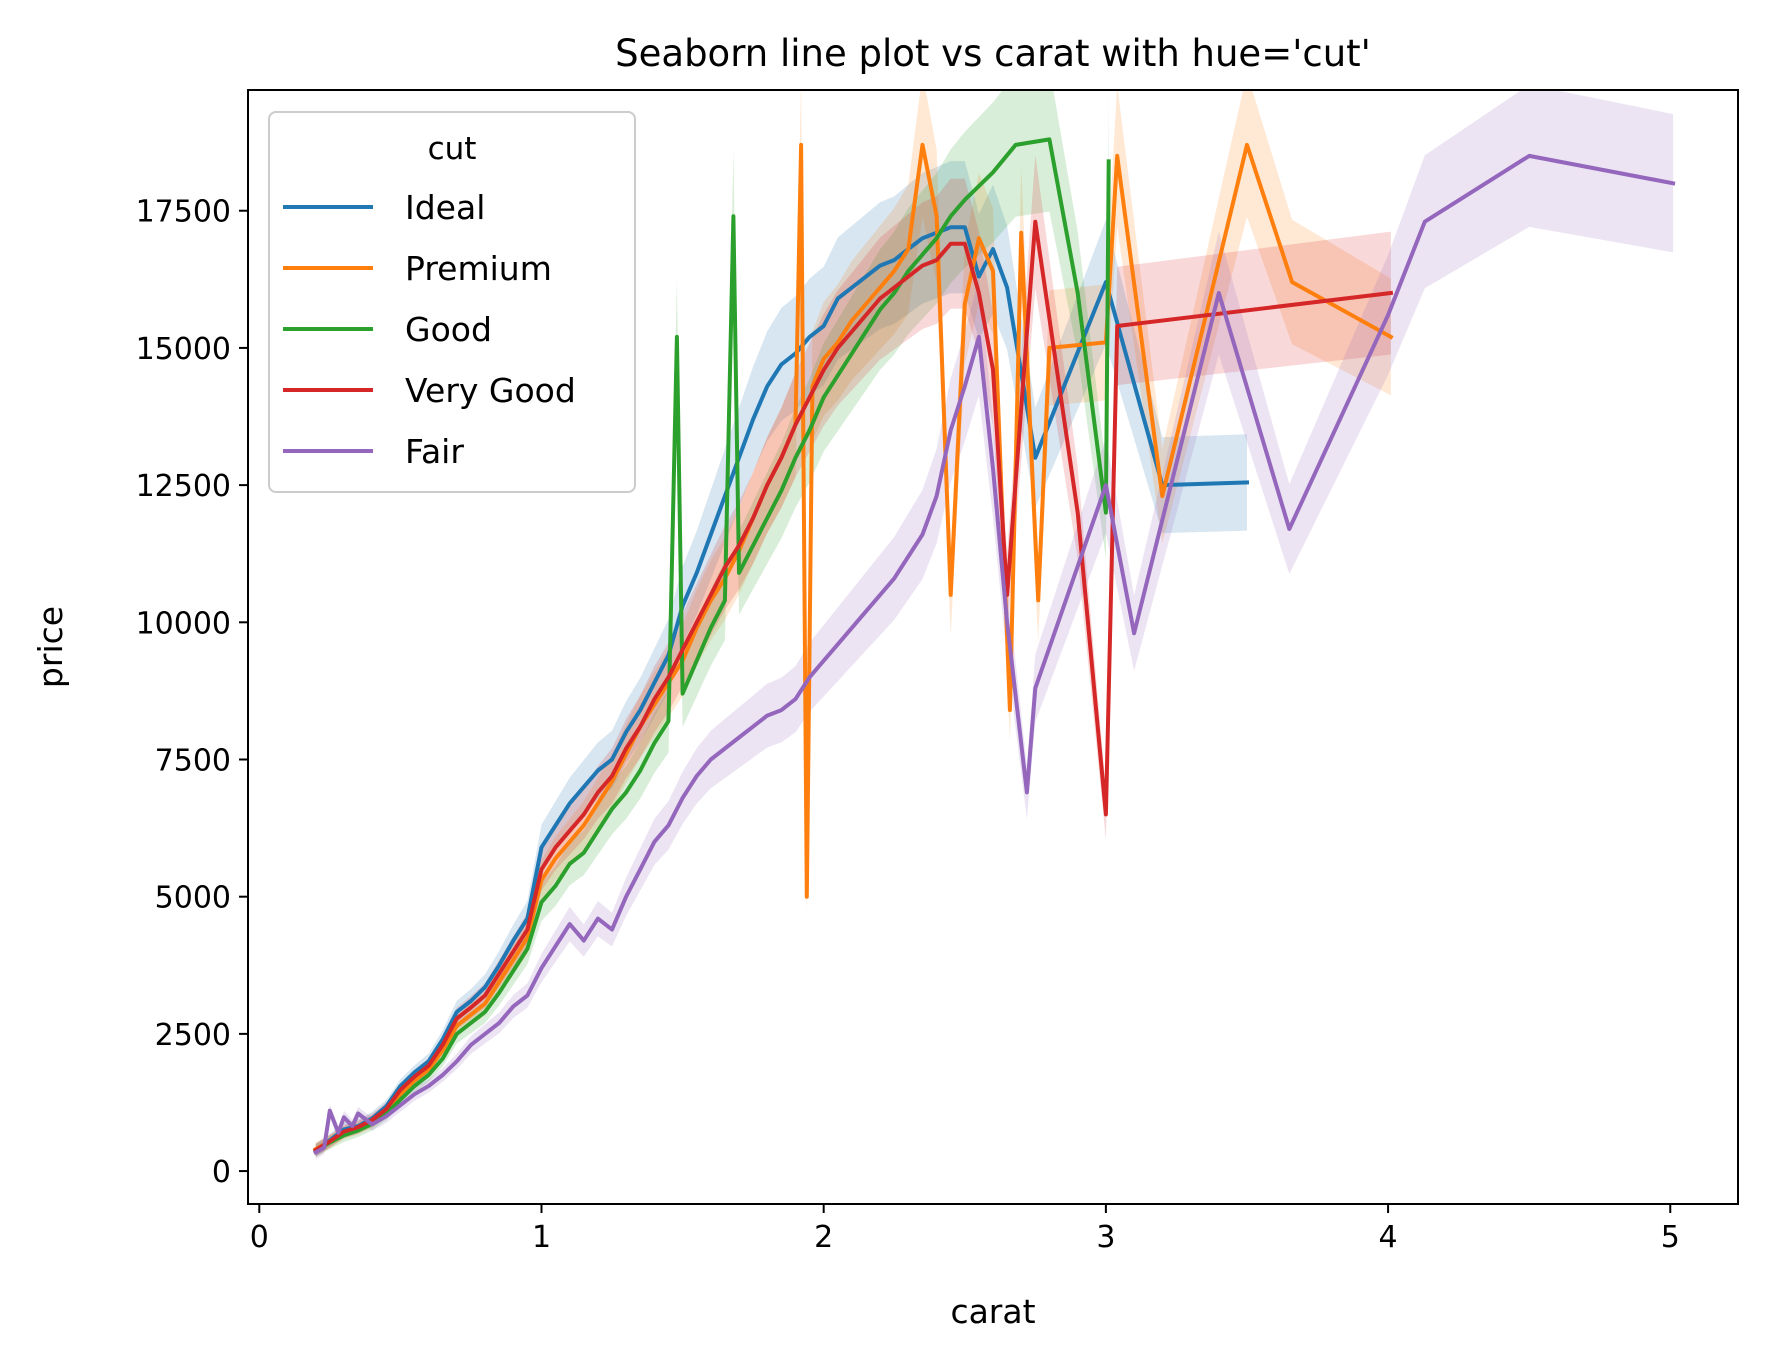 The width and height of the screenshot is (1766, 1357). What do you see at coordinates (445, 207) in the screenshot?
I see `legend-label: Ideal` at bounding box center [445, 207].